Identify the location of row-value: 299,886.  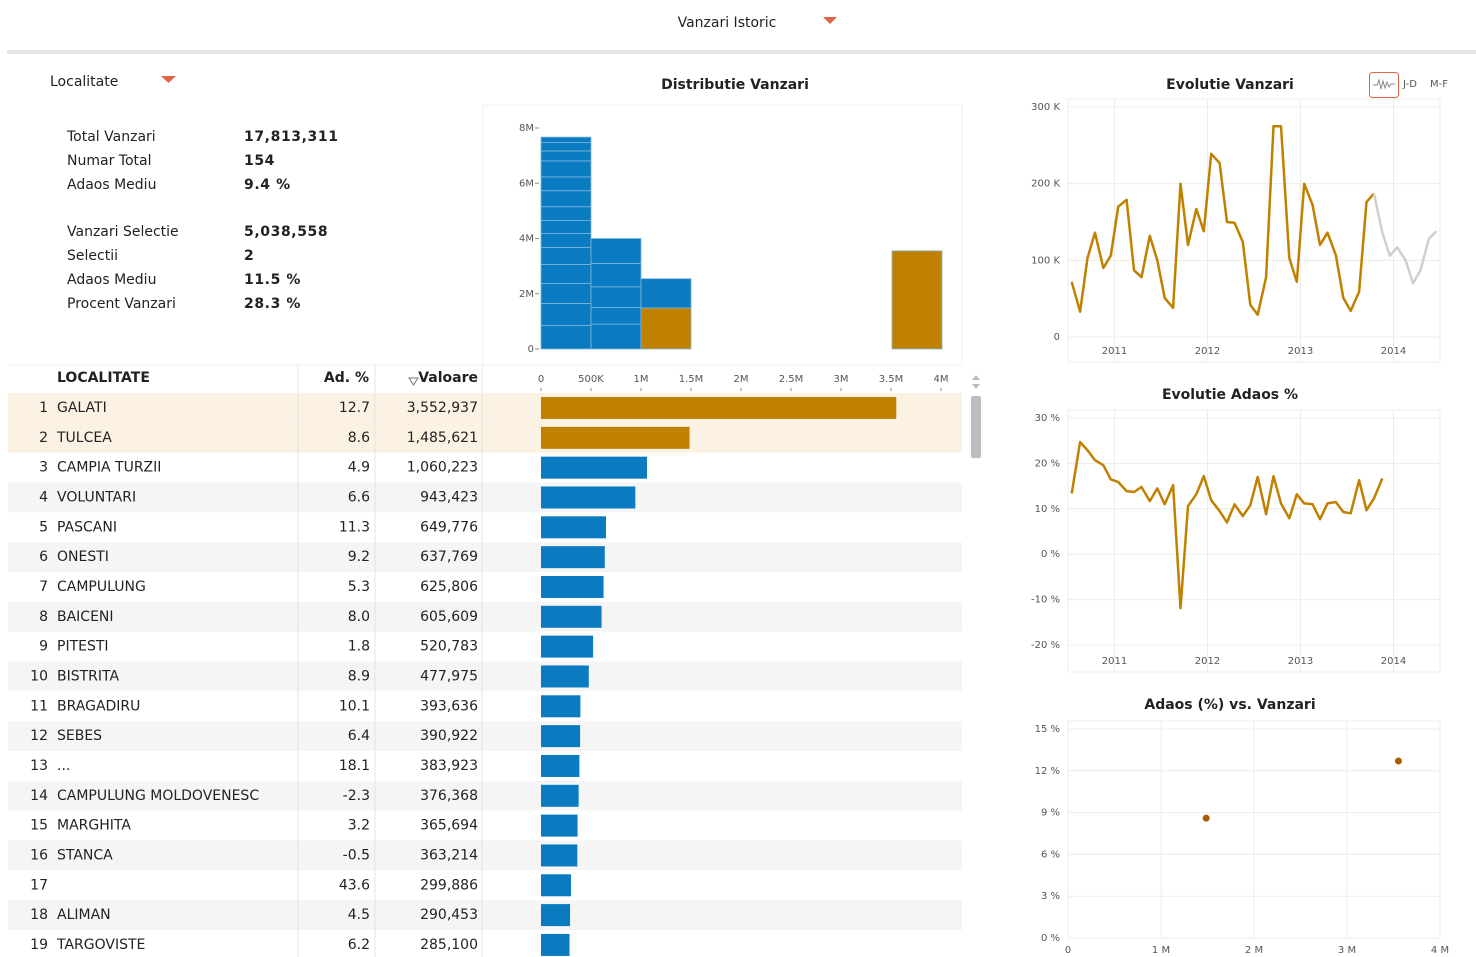
(449, 885).